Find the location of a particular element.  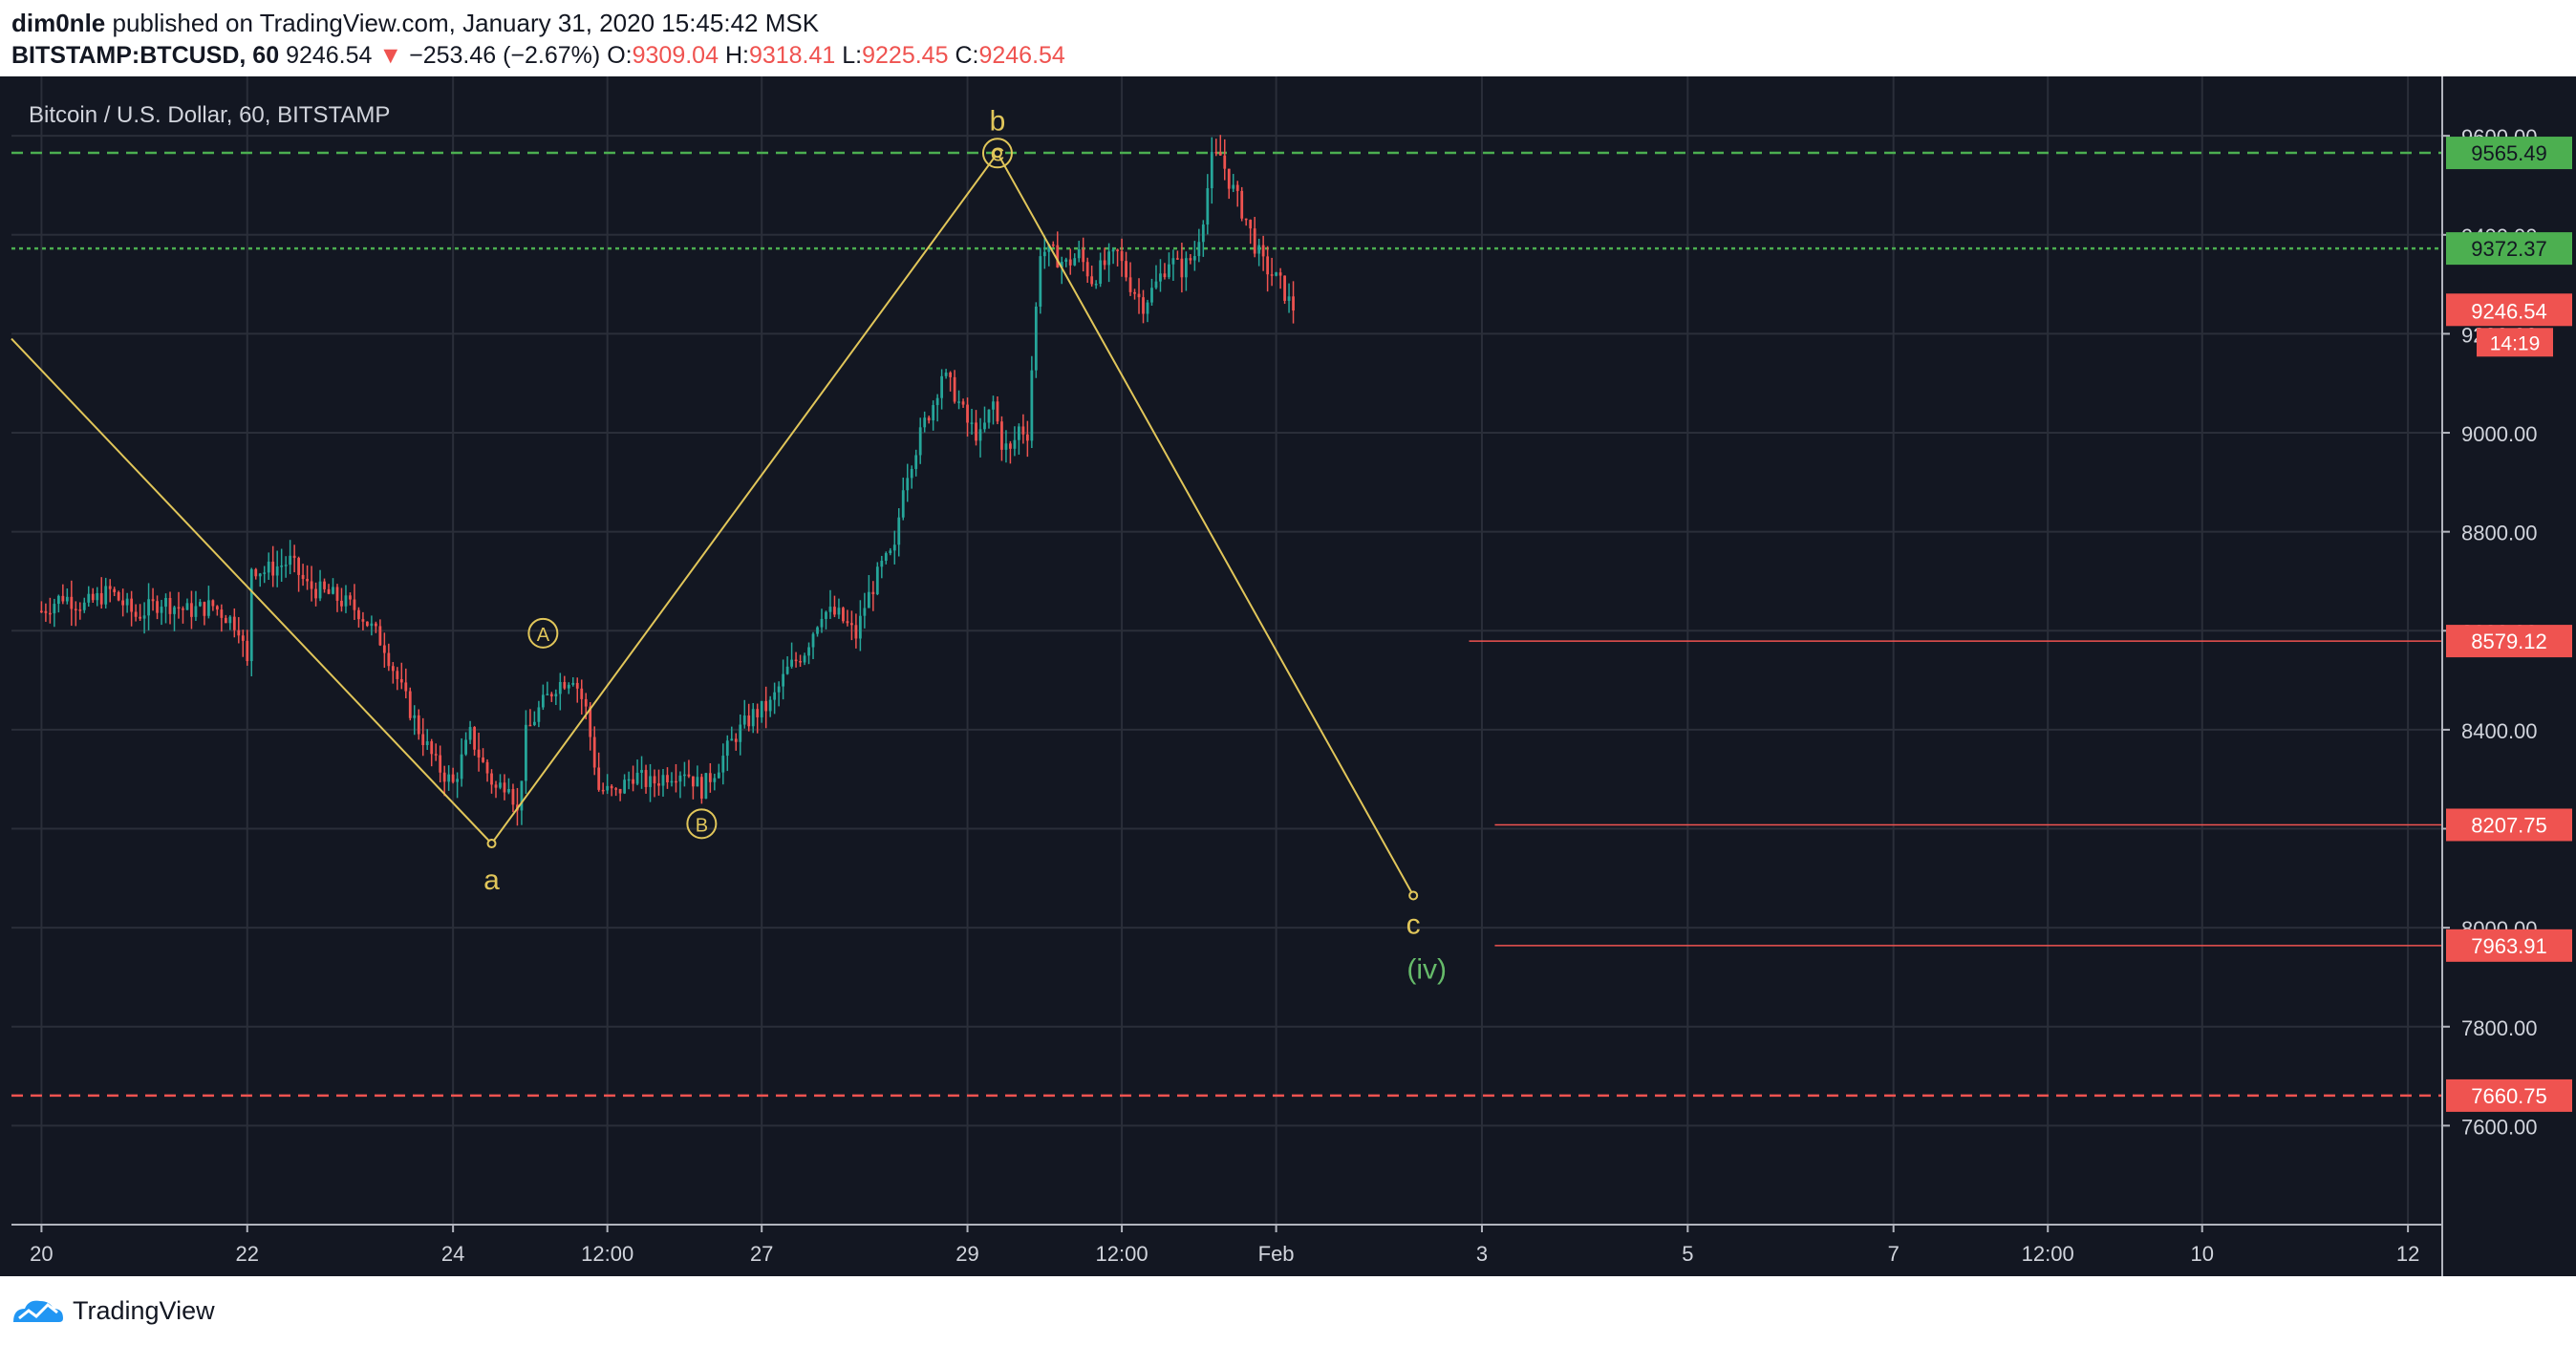

open-value: 9309.04 is located at coordinates (675, 55).